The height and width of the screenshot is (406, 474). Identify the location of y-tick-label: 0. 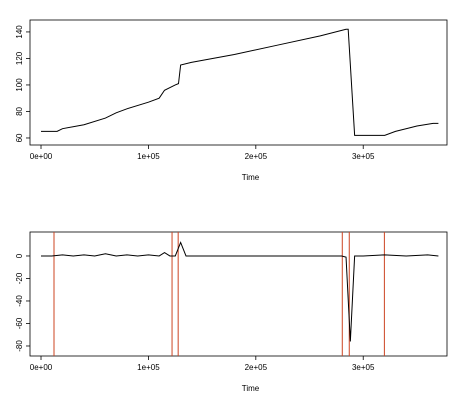
(19, 255).